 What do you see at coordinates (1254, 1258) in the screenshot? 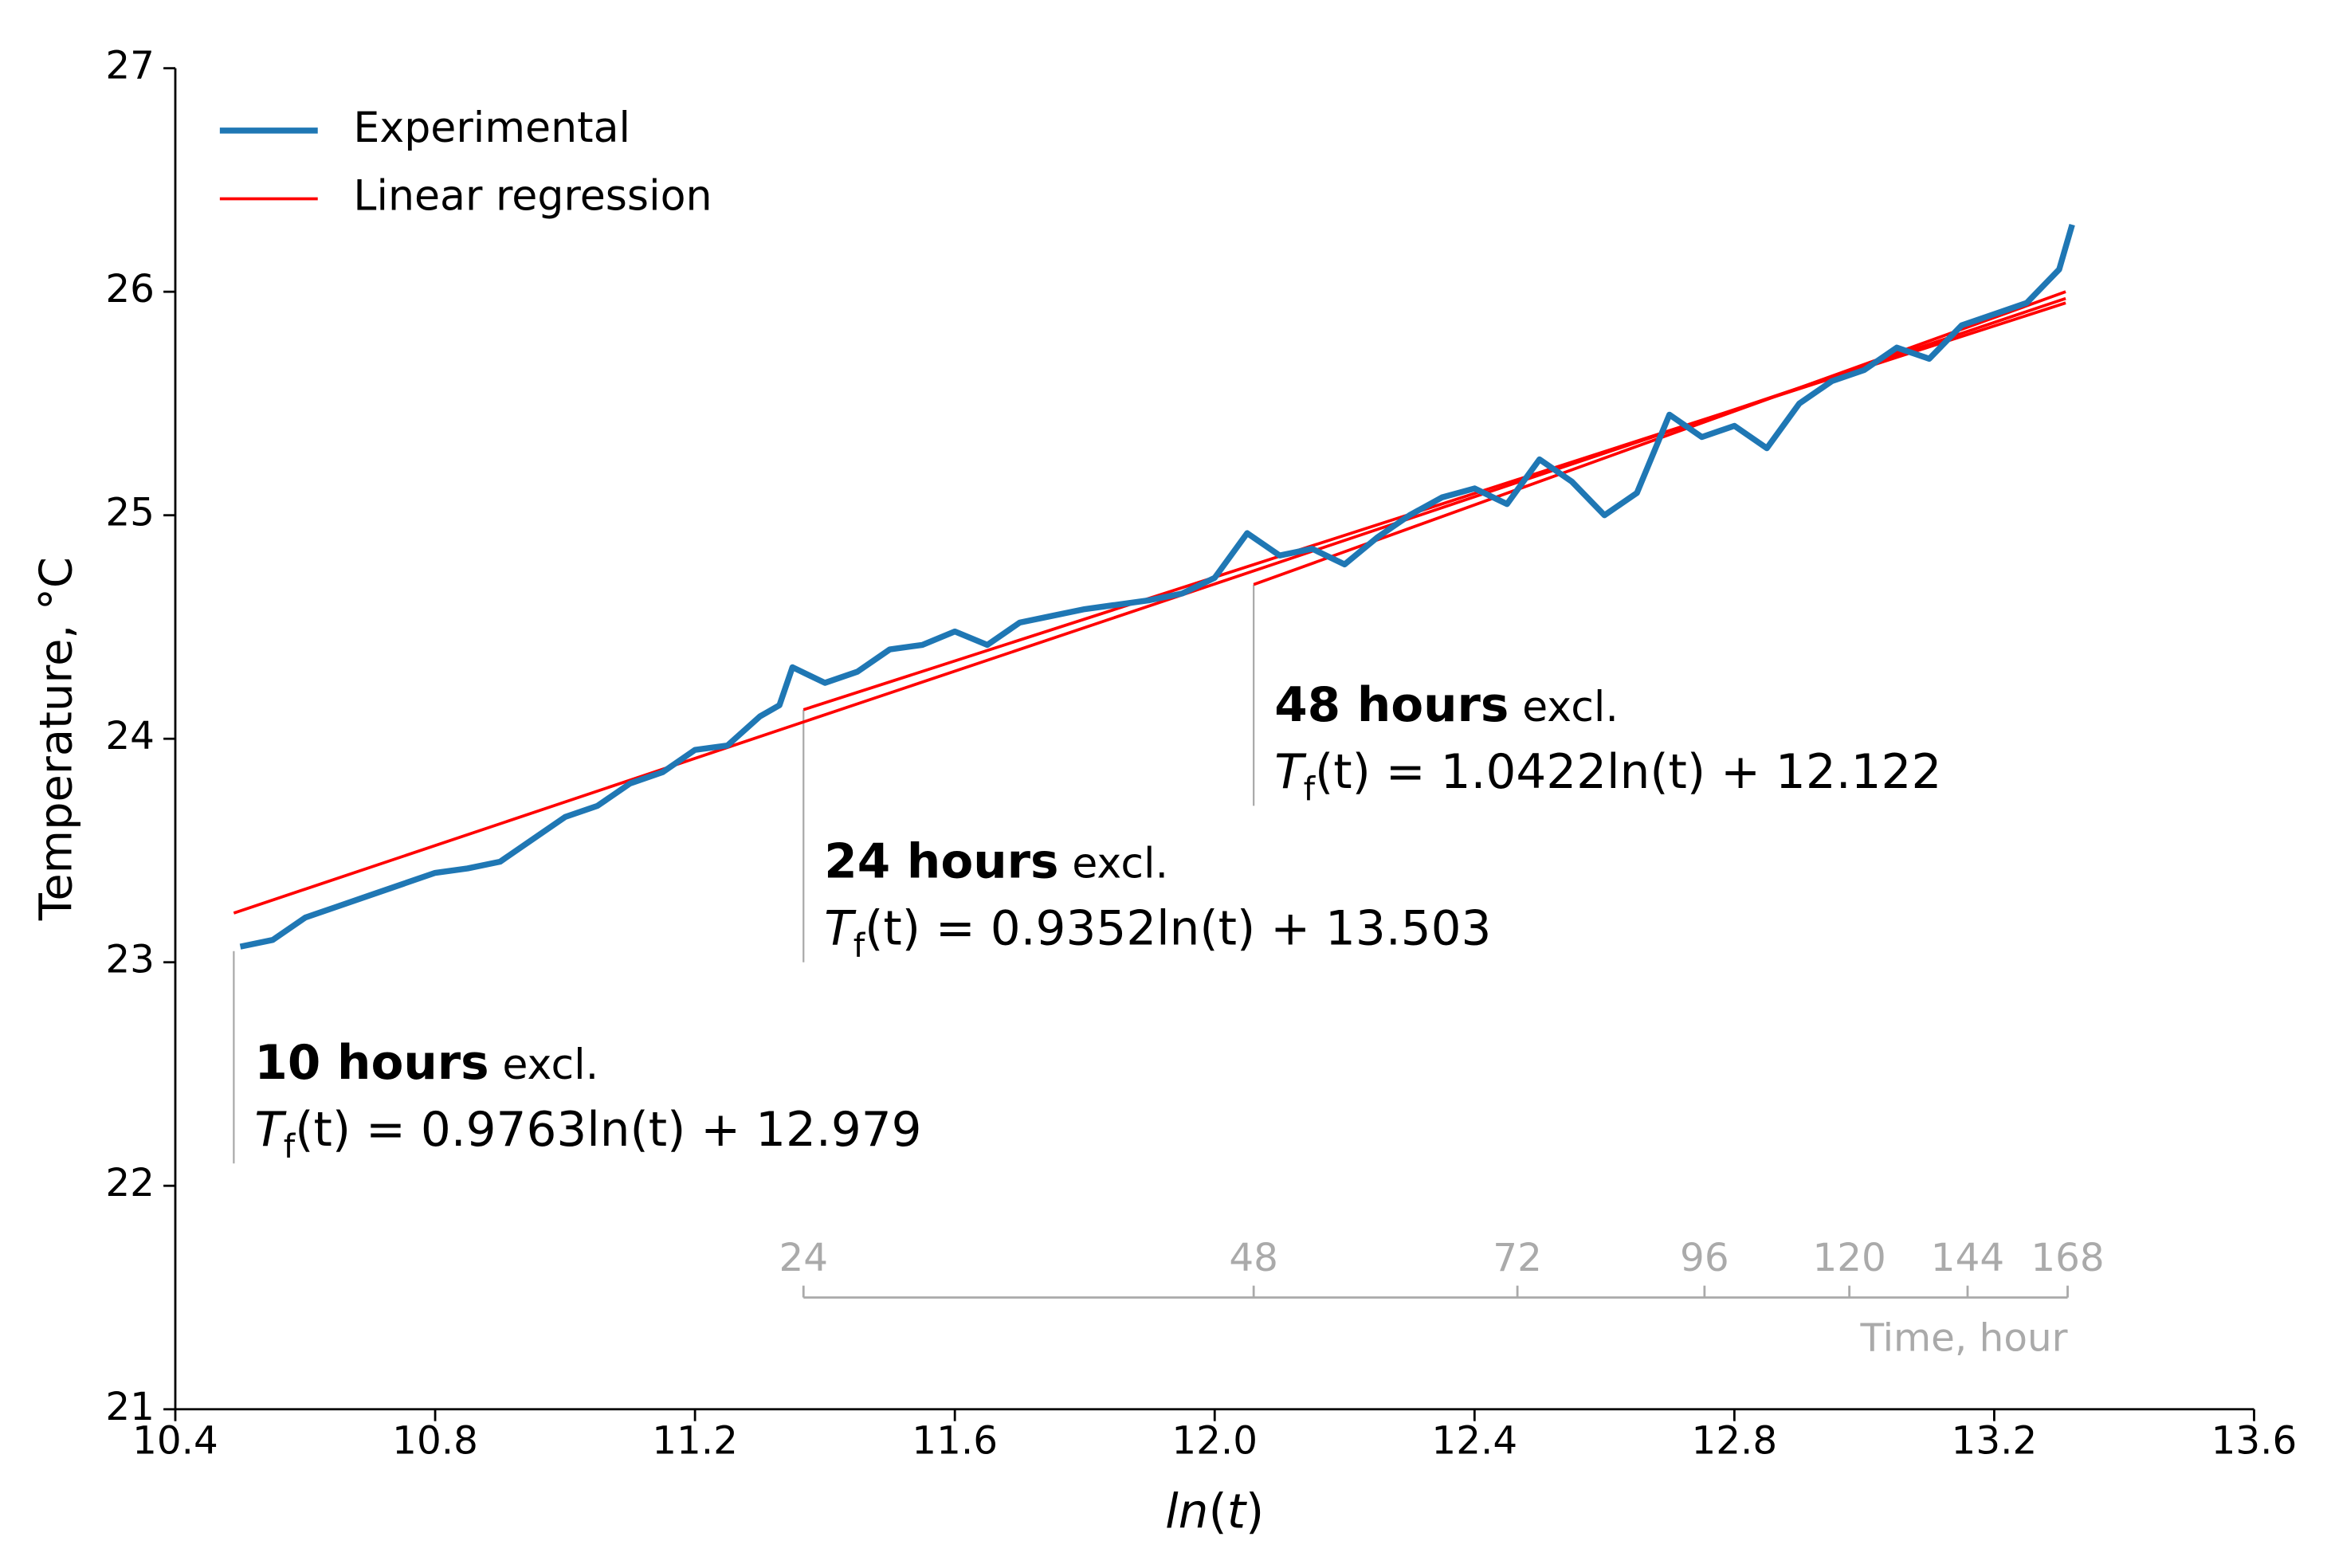
I see `hour-tick-label: 48` at bounding box center [1254, 1258].